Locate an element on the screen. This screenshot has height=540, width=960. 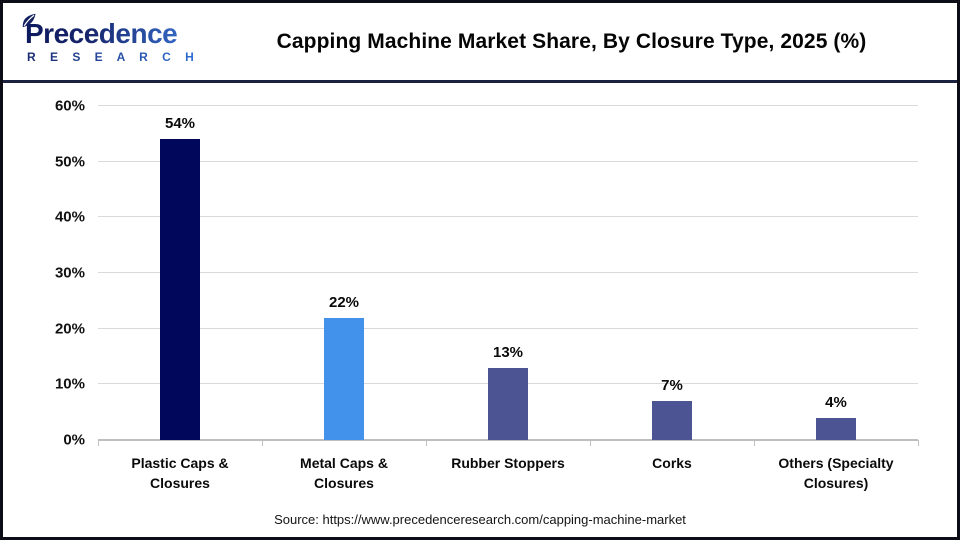
bar-value-label: 54% is located at coordinates (180, 124).